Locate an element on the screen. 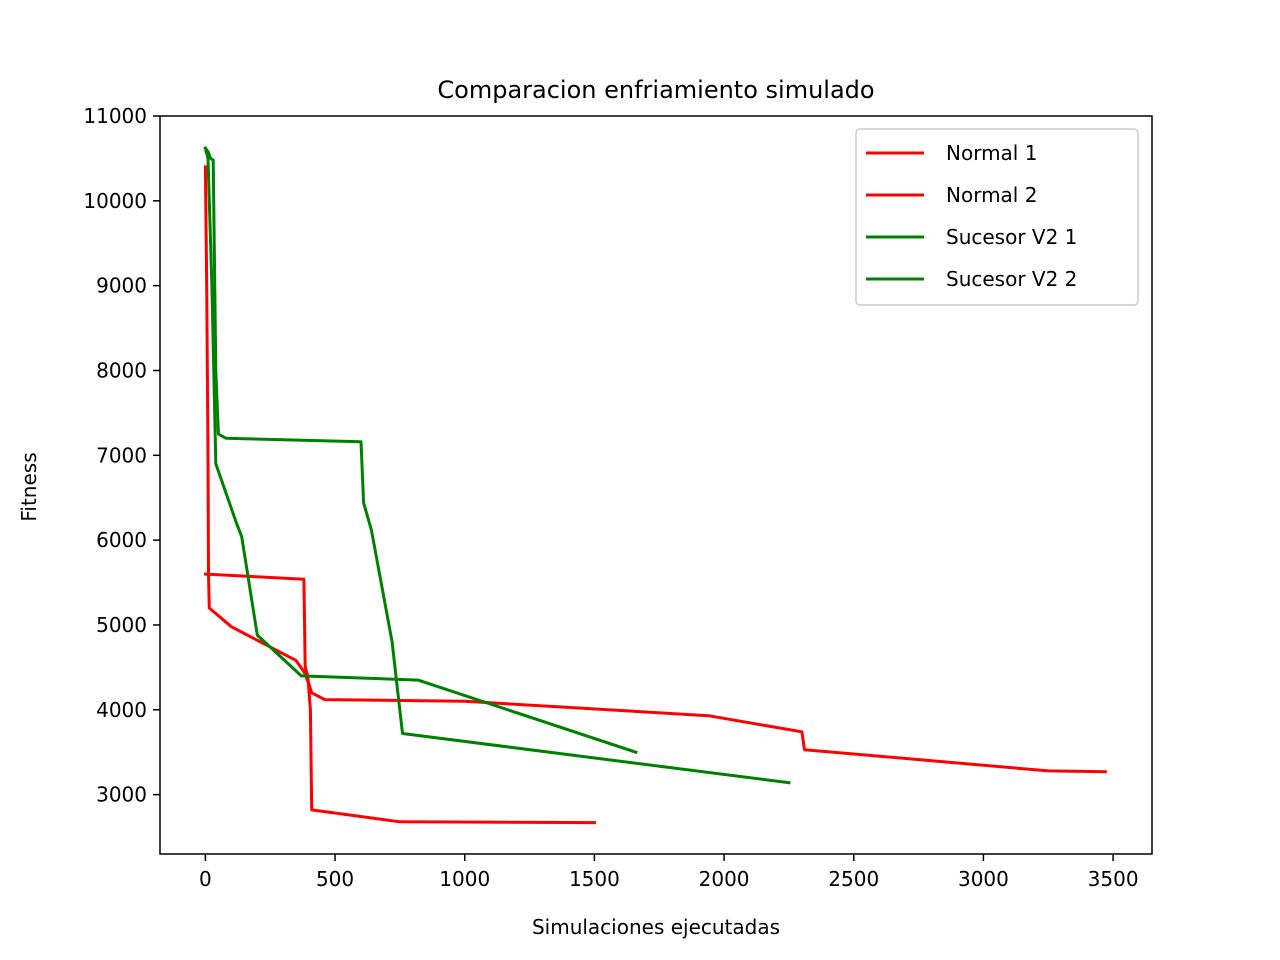 This screenshot has height=960, width=1280. x-tick-label: 1000 is located at coordinates (464, 879).